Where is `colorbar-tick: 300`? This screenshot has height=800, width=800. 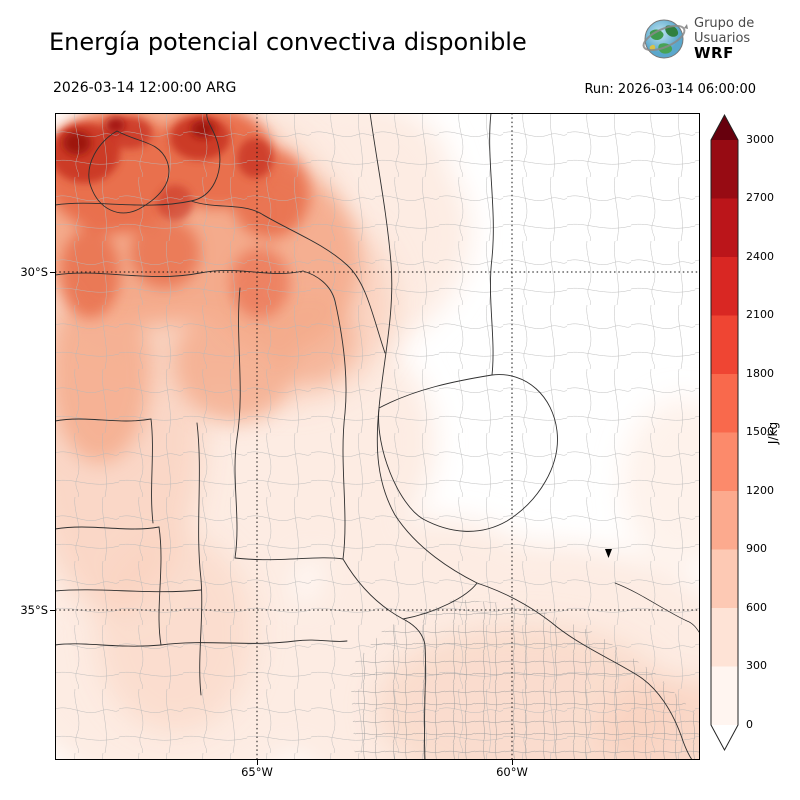 colorbar-tick: 300 is located at coordinates (756, 665).